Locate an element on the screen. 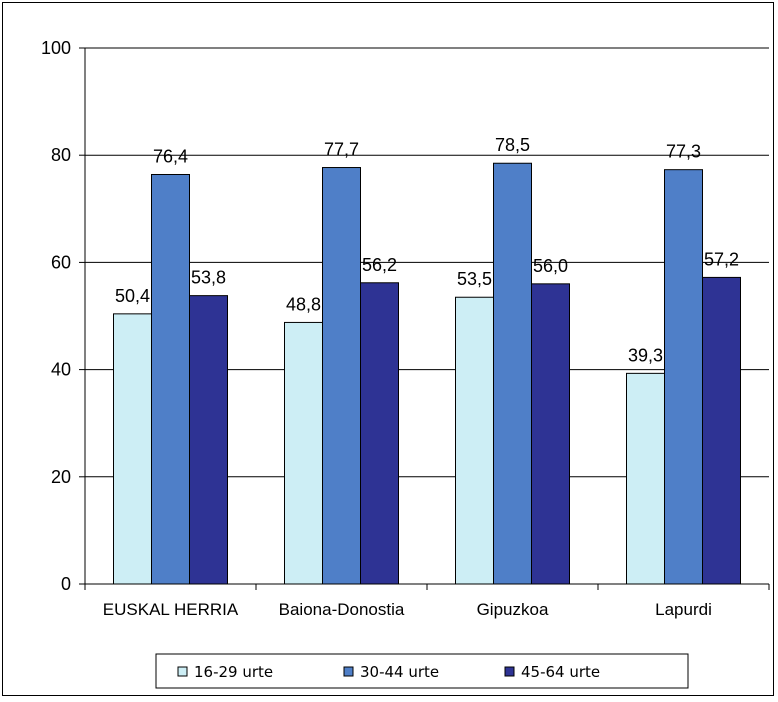  y-tick-label: 0 is located at coordinates (66, 584).